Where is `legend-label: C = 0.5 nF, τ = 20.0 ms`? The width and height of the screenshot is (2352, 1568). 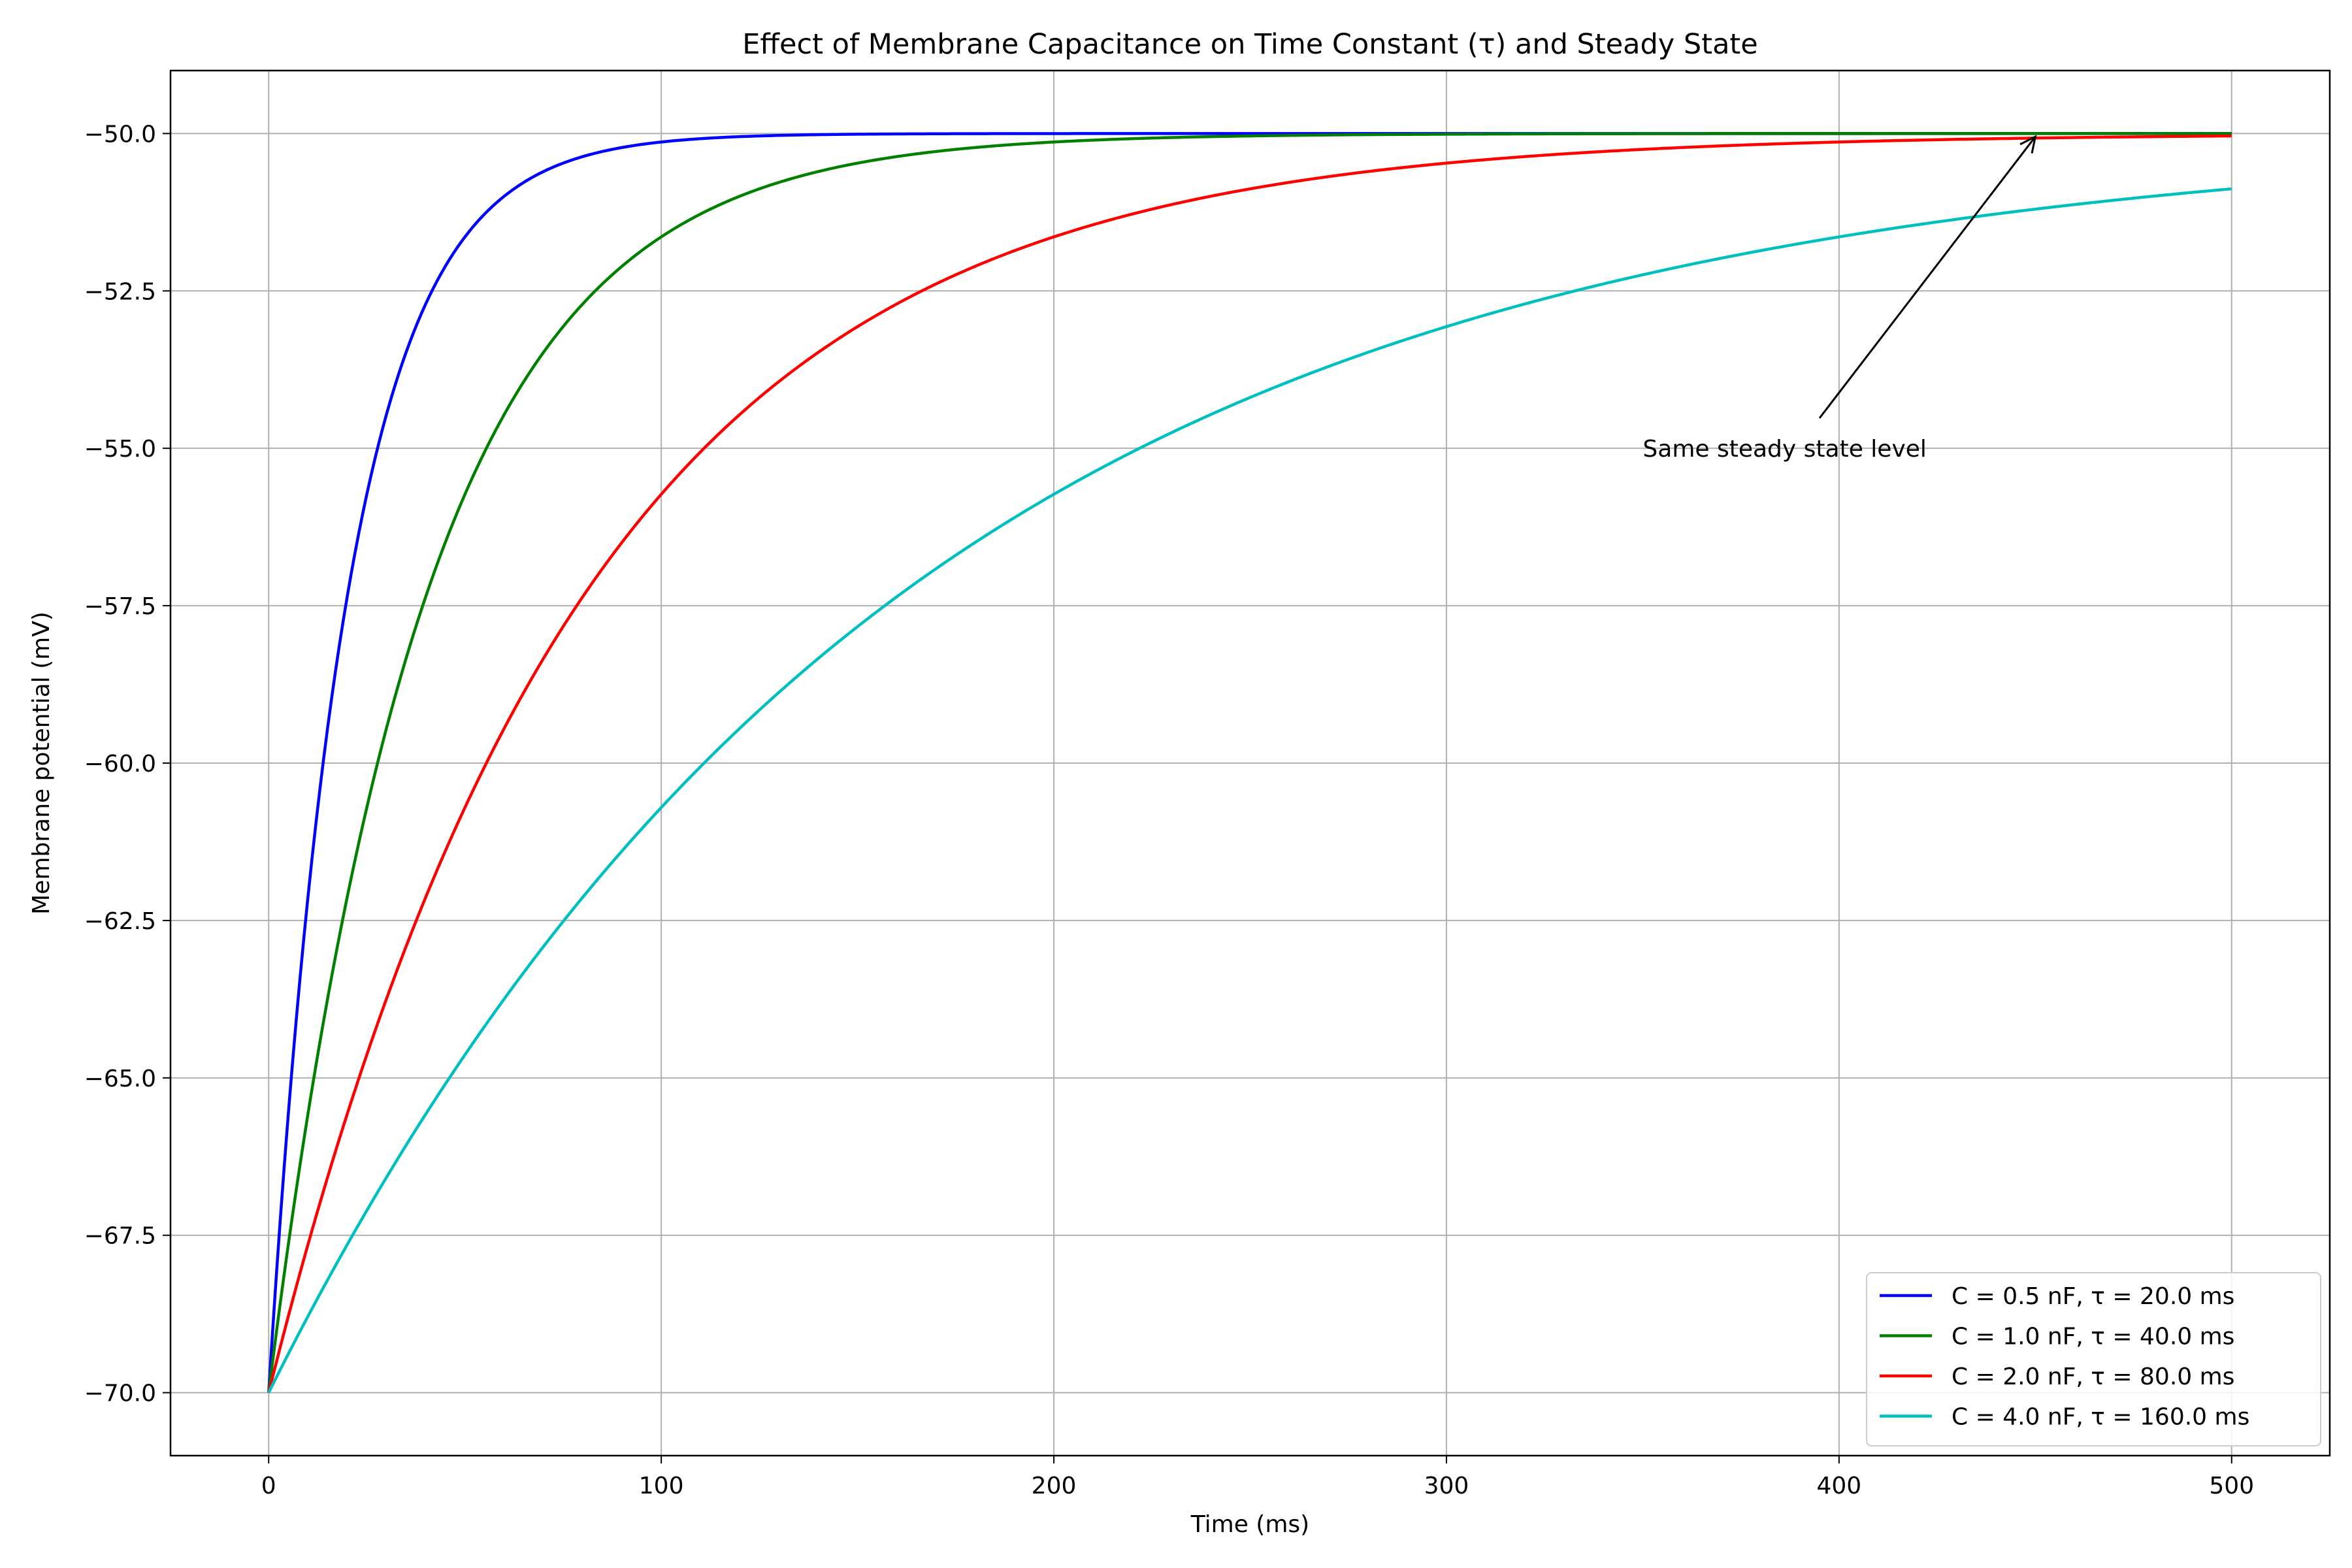
legend-label: C = 0.5 nF, τ = 20.0 ms is located at coordinates (2093, 1296).